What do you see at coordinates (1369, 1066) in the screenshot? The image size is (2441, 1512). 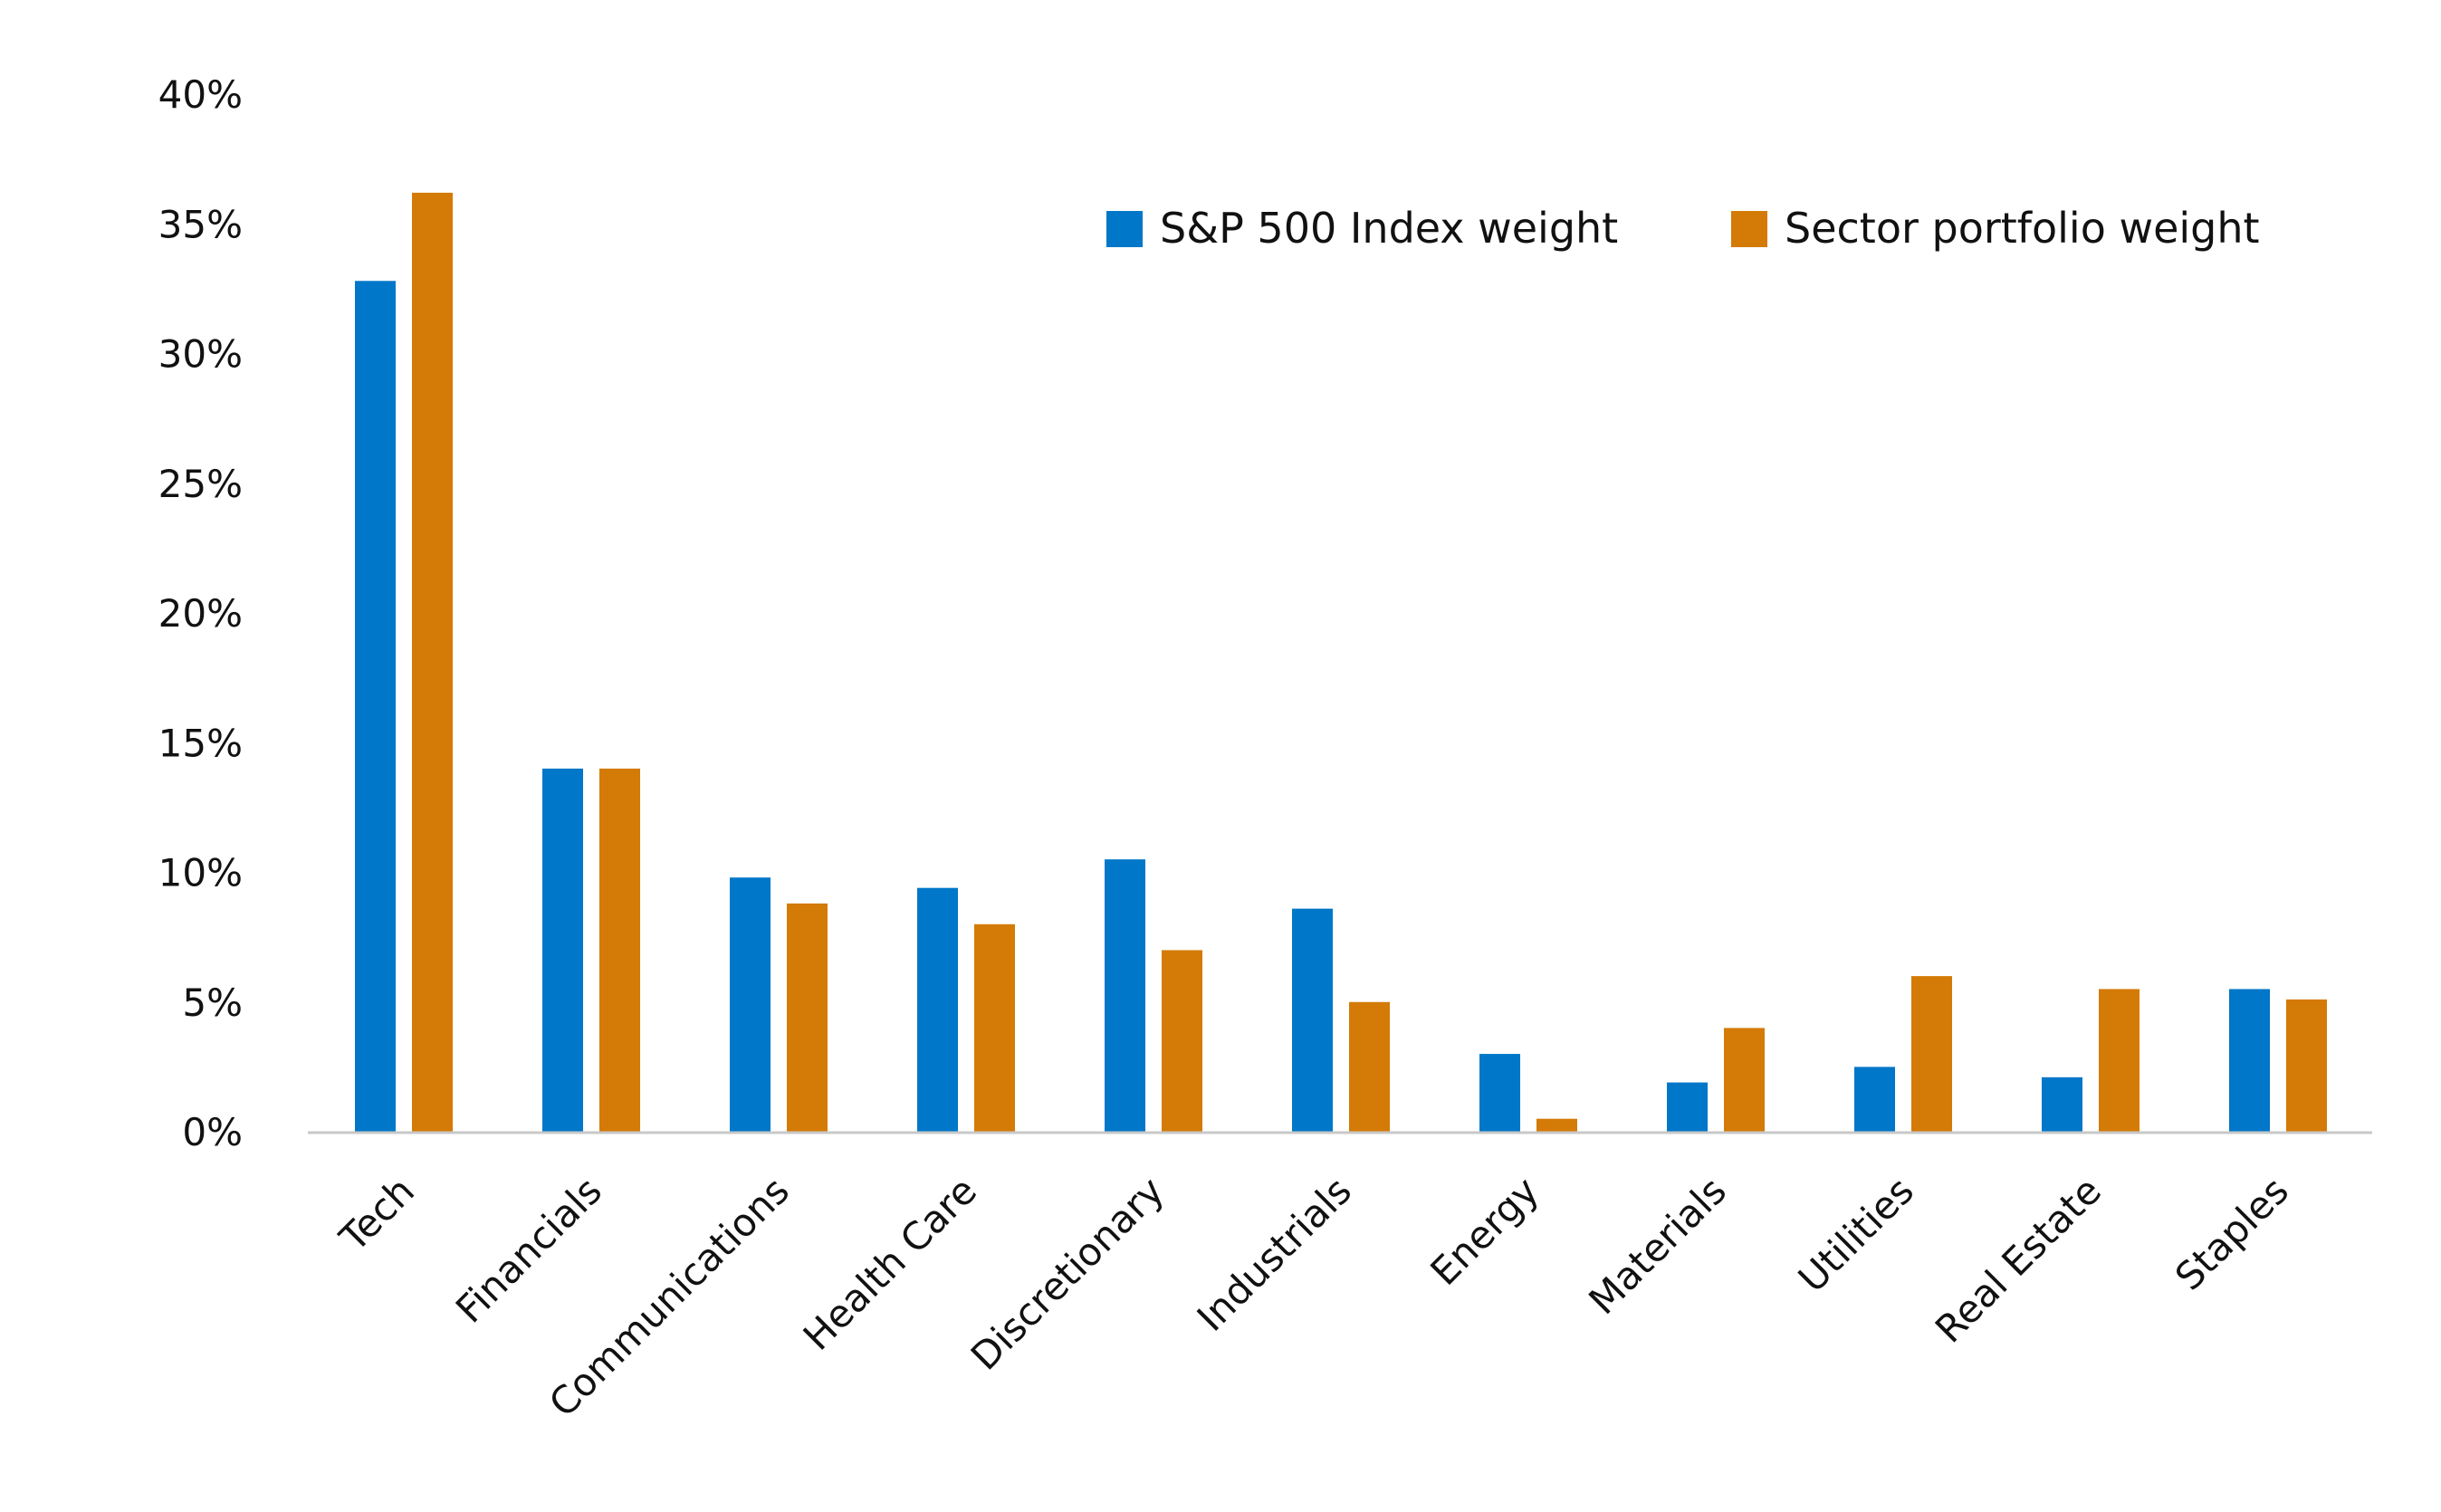 I see `bar-portfolio-industrials` at bounding box center [1369, 1066].